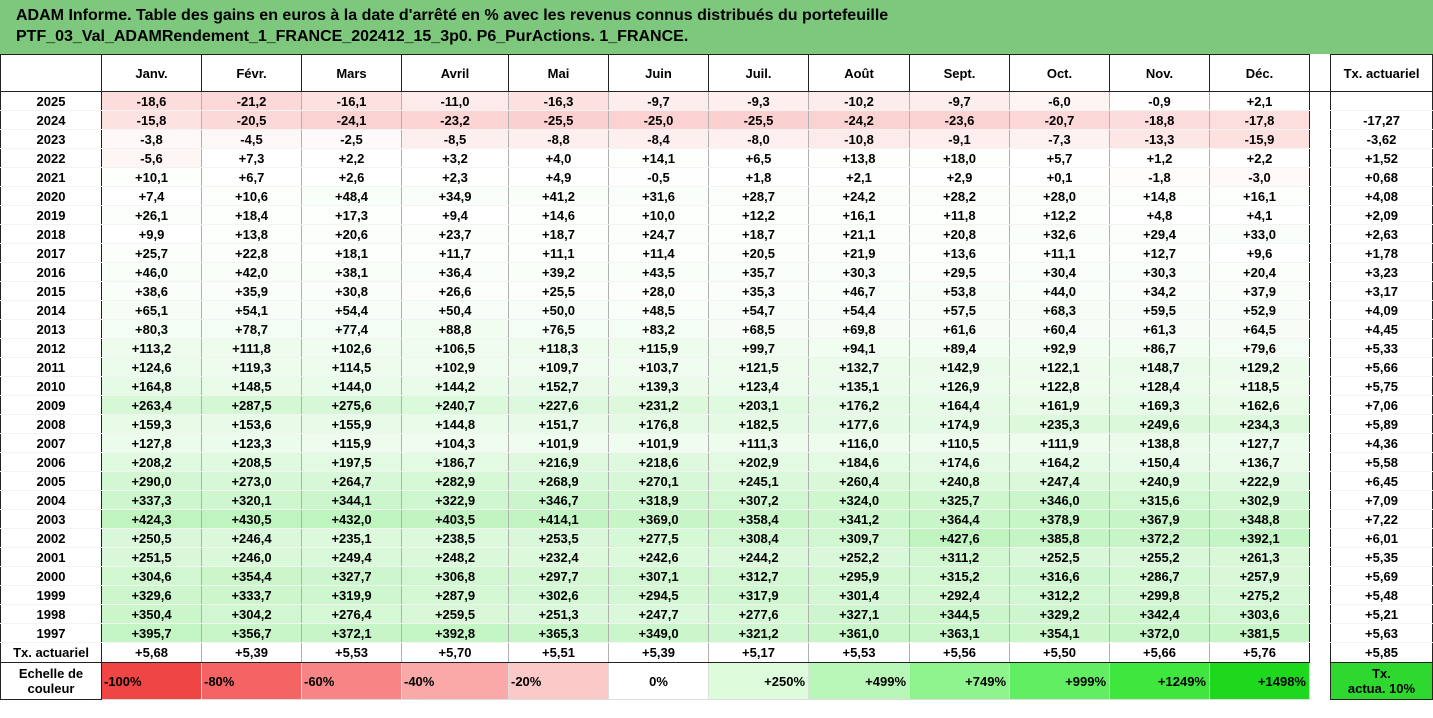 The image size is (1433, 718). Describe the element at coordinates (658, 291) in the screenshot. I see `gain-cell: +28,0` at that location.